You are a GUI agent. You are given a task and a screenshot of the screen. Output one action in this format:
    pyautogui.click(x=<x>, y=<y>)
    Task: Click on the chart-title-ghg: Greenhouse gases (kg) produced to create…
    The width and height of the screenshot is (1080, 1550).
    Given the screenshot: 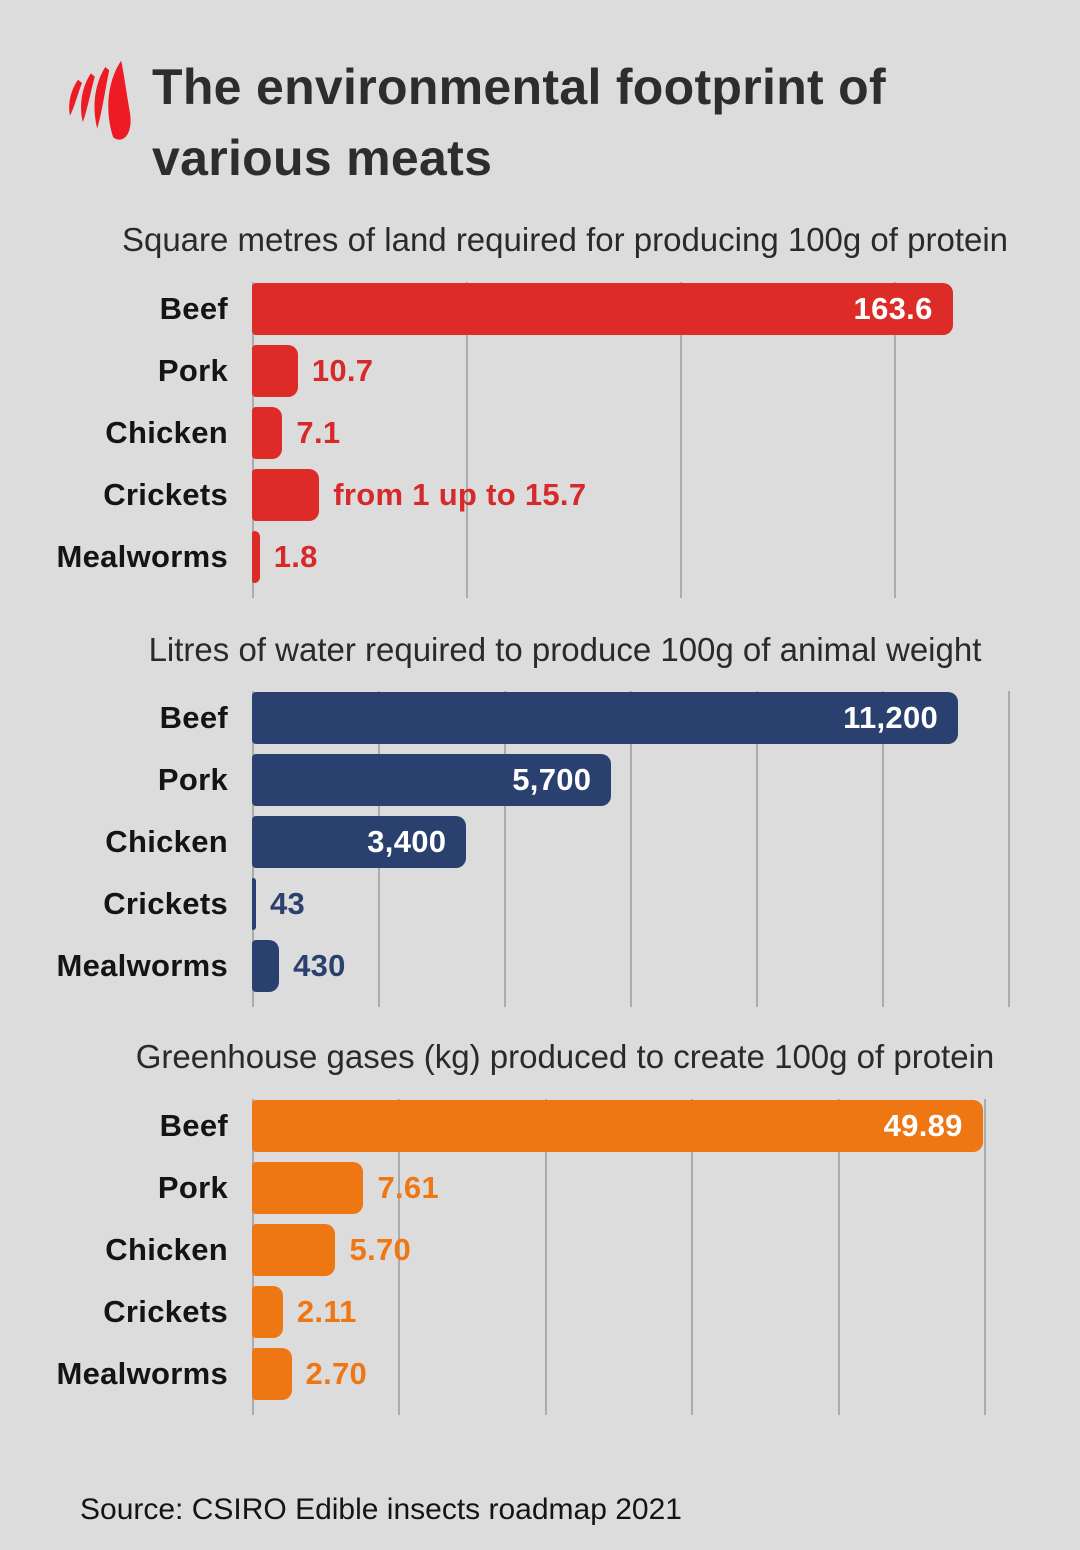 What is the action you would take?
    pyautogui.click(x=565, y=1057)
    